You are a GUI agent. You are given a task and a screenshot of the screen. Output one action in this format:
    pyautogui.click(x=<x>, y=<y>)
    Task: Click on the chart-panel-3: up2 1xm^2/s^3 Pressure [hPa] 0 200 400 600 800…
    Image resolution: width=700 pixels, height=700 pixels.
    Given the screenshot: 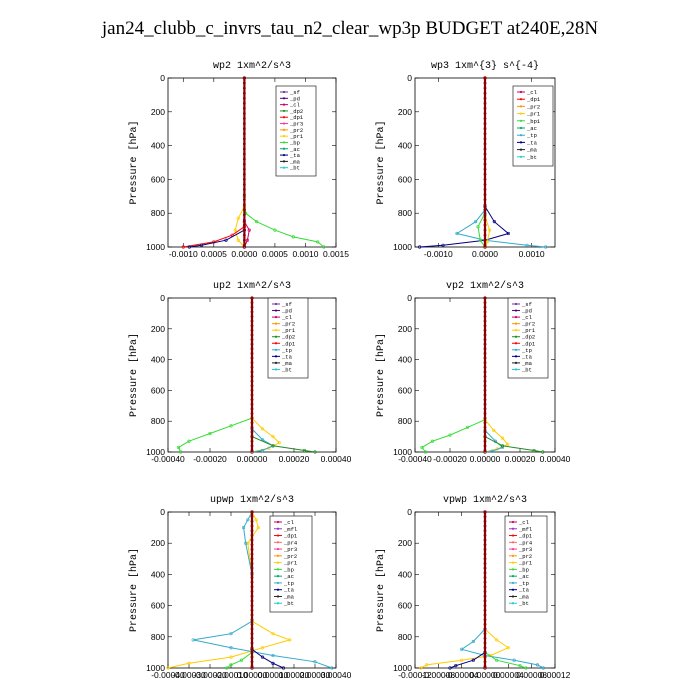 What is the action you would take?
    pyautogui.click(x=240, y=372)
    